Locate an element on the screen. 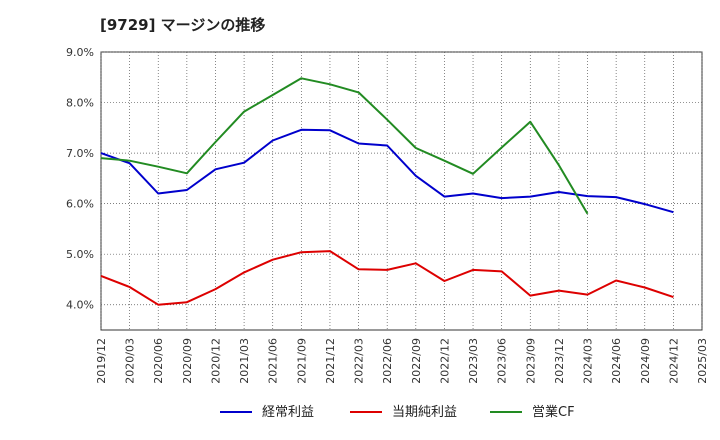  x-tick-label: 2022/12 is located at coordinates (444, 361).